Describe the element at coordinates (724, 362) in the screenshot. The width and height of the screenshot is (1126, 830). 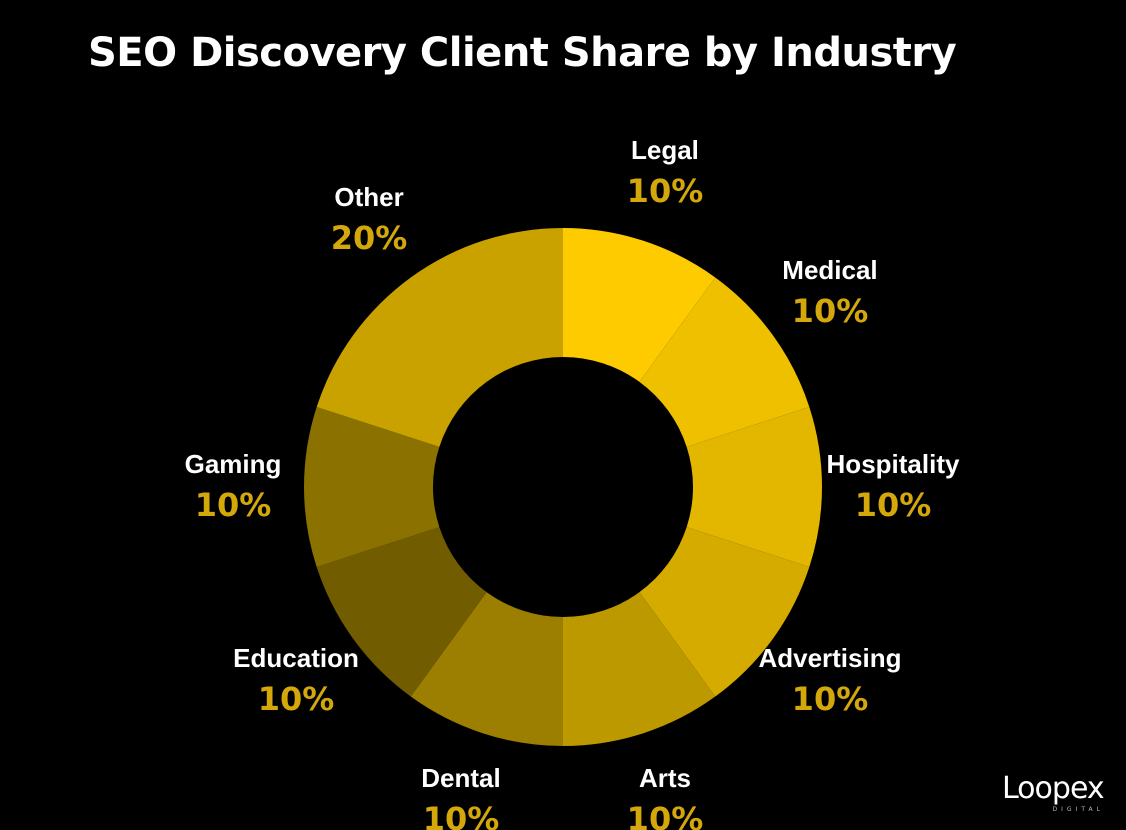
I see `slice-medical` at that location.